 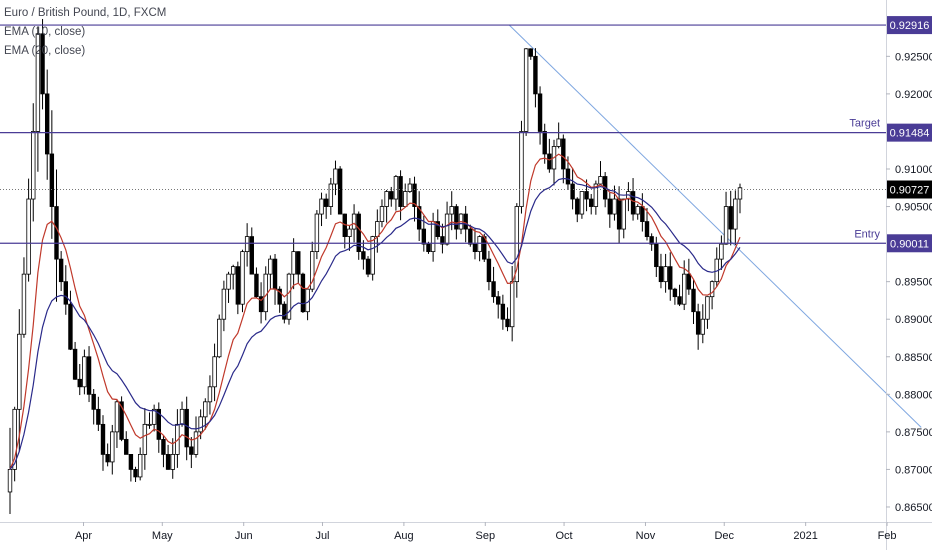 What do you see at coordinates (45, 51) in the screenshot?
I see `ema-slow-legend: EMA (20, close)` at bounding box center [45, 51].